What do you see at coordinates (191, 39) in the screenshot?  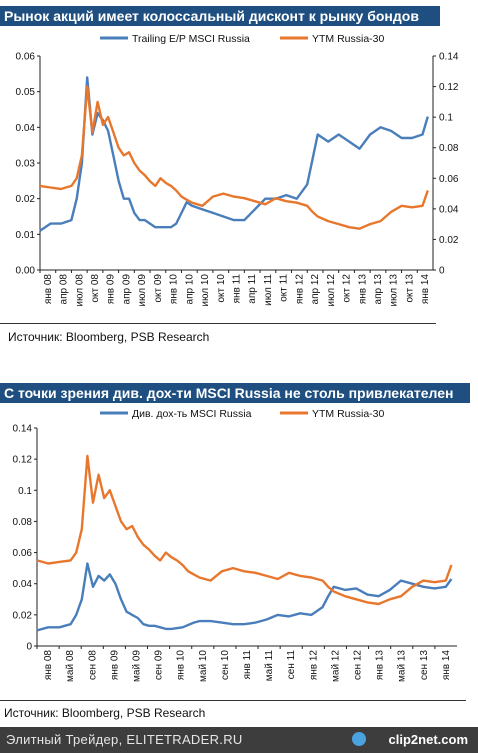 I see `legend-label: Trailing E/P MSCI Russia` at bounding box center [191, 39].